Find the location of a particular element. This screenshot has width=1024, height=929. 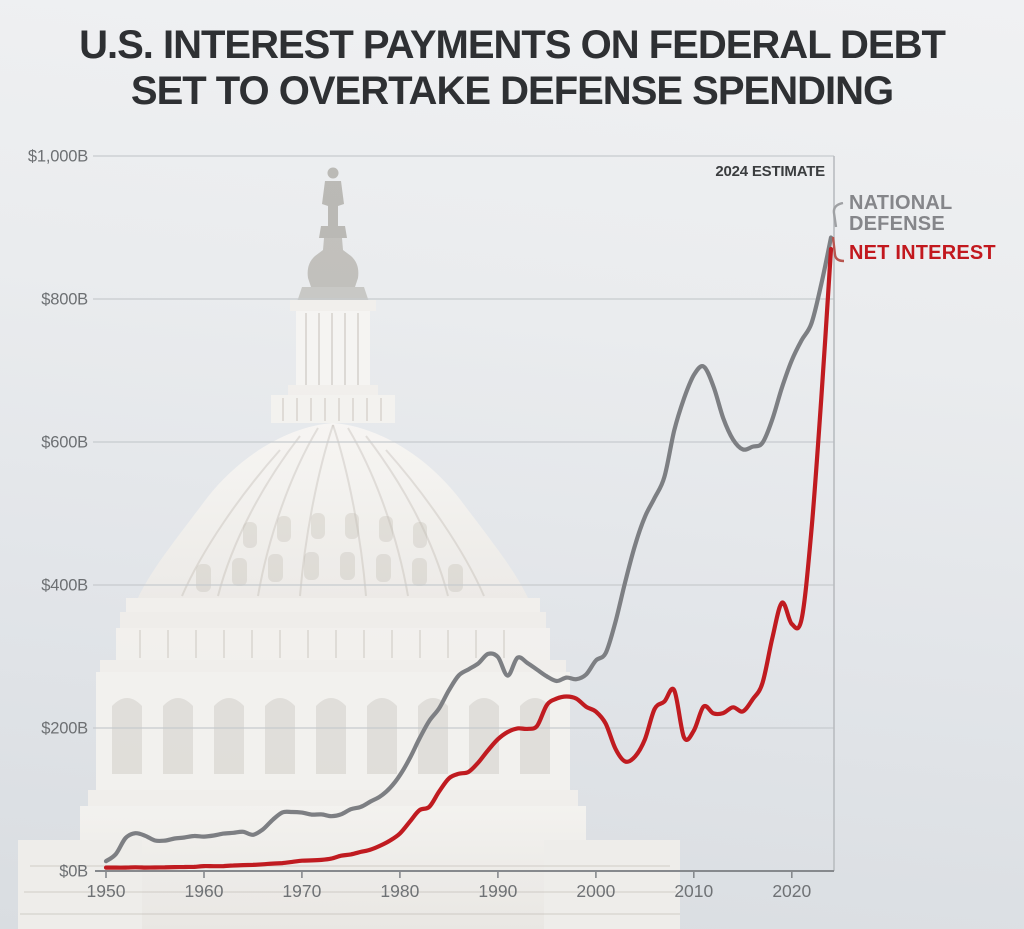

y-tick-label: $400B is located at coordinates (64, 586).